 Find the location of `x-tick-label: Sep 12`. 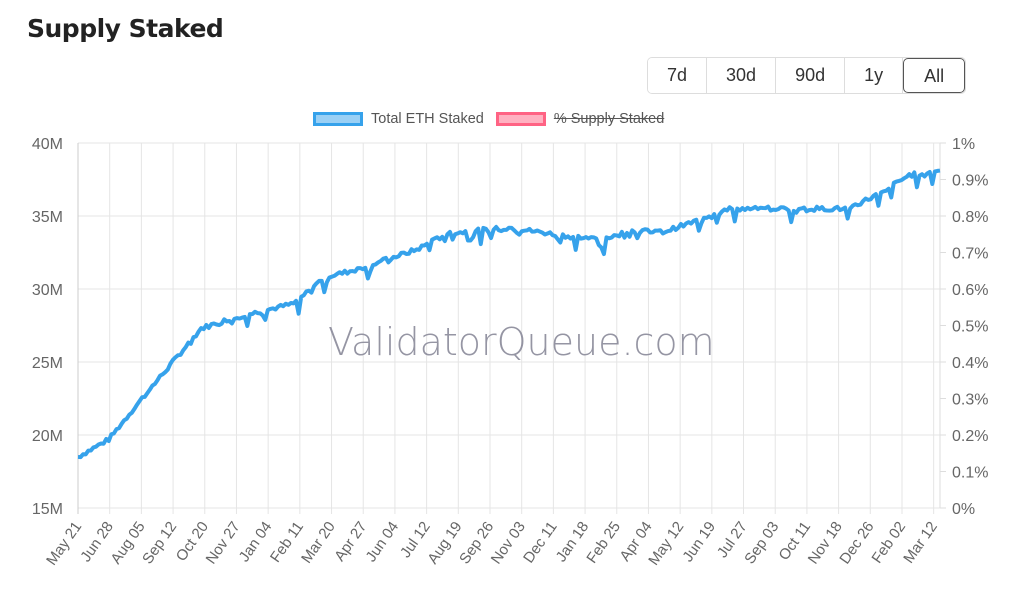

x-tick-label: Sep 12 is located at coordinates (159, 543).